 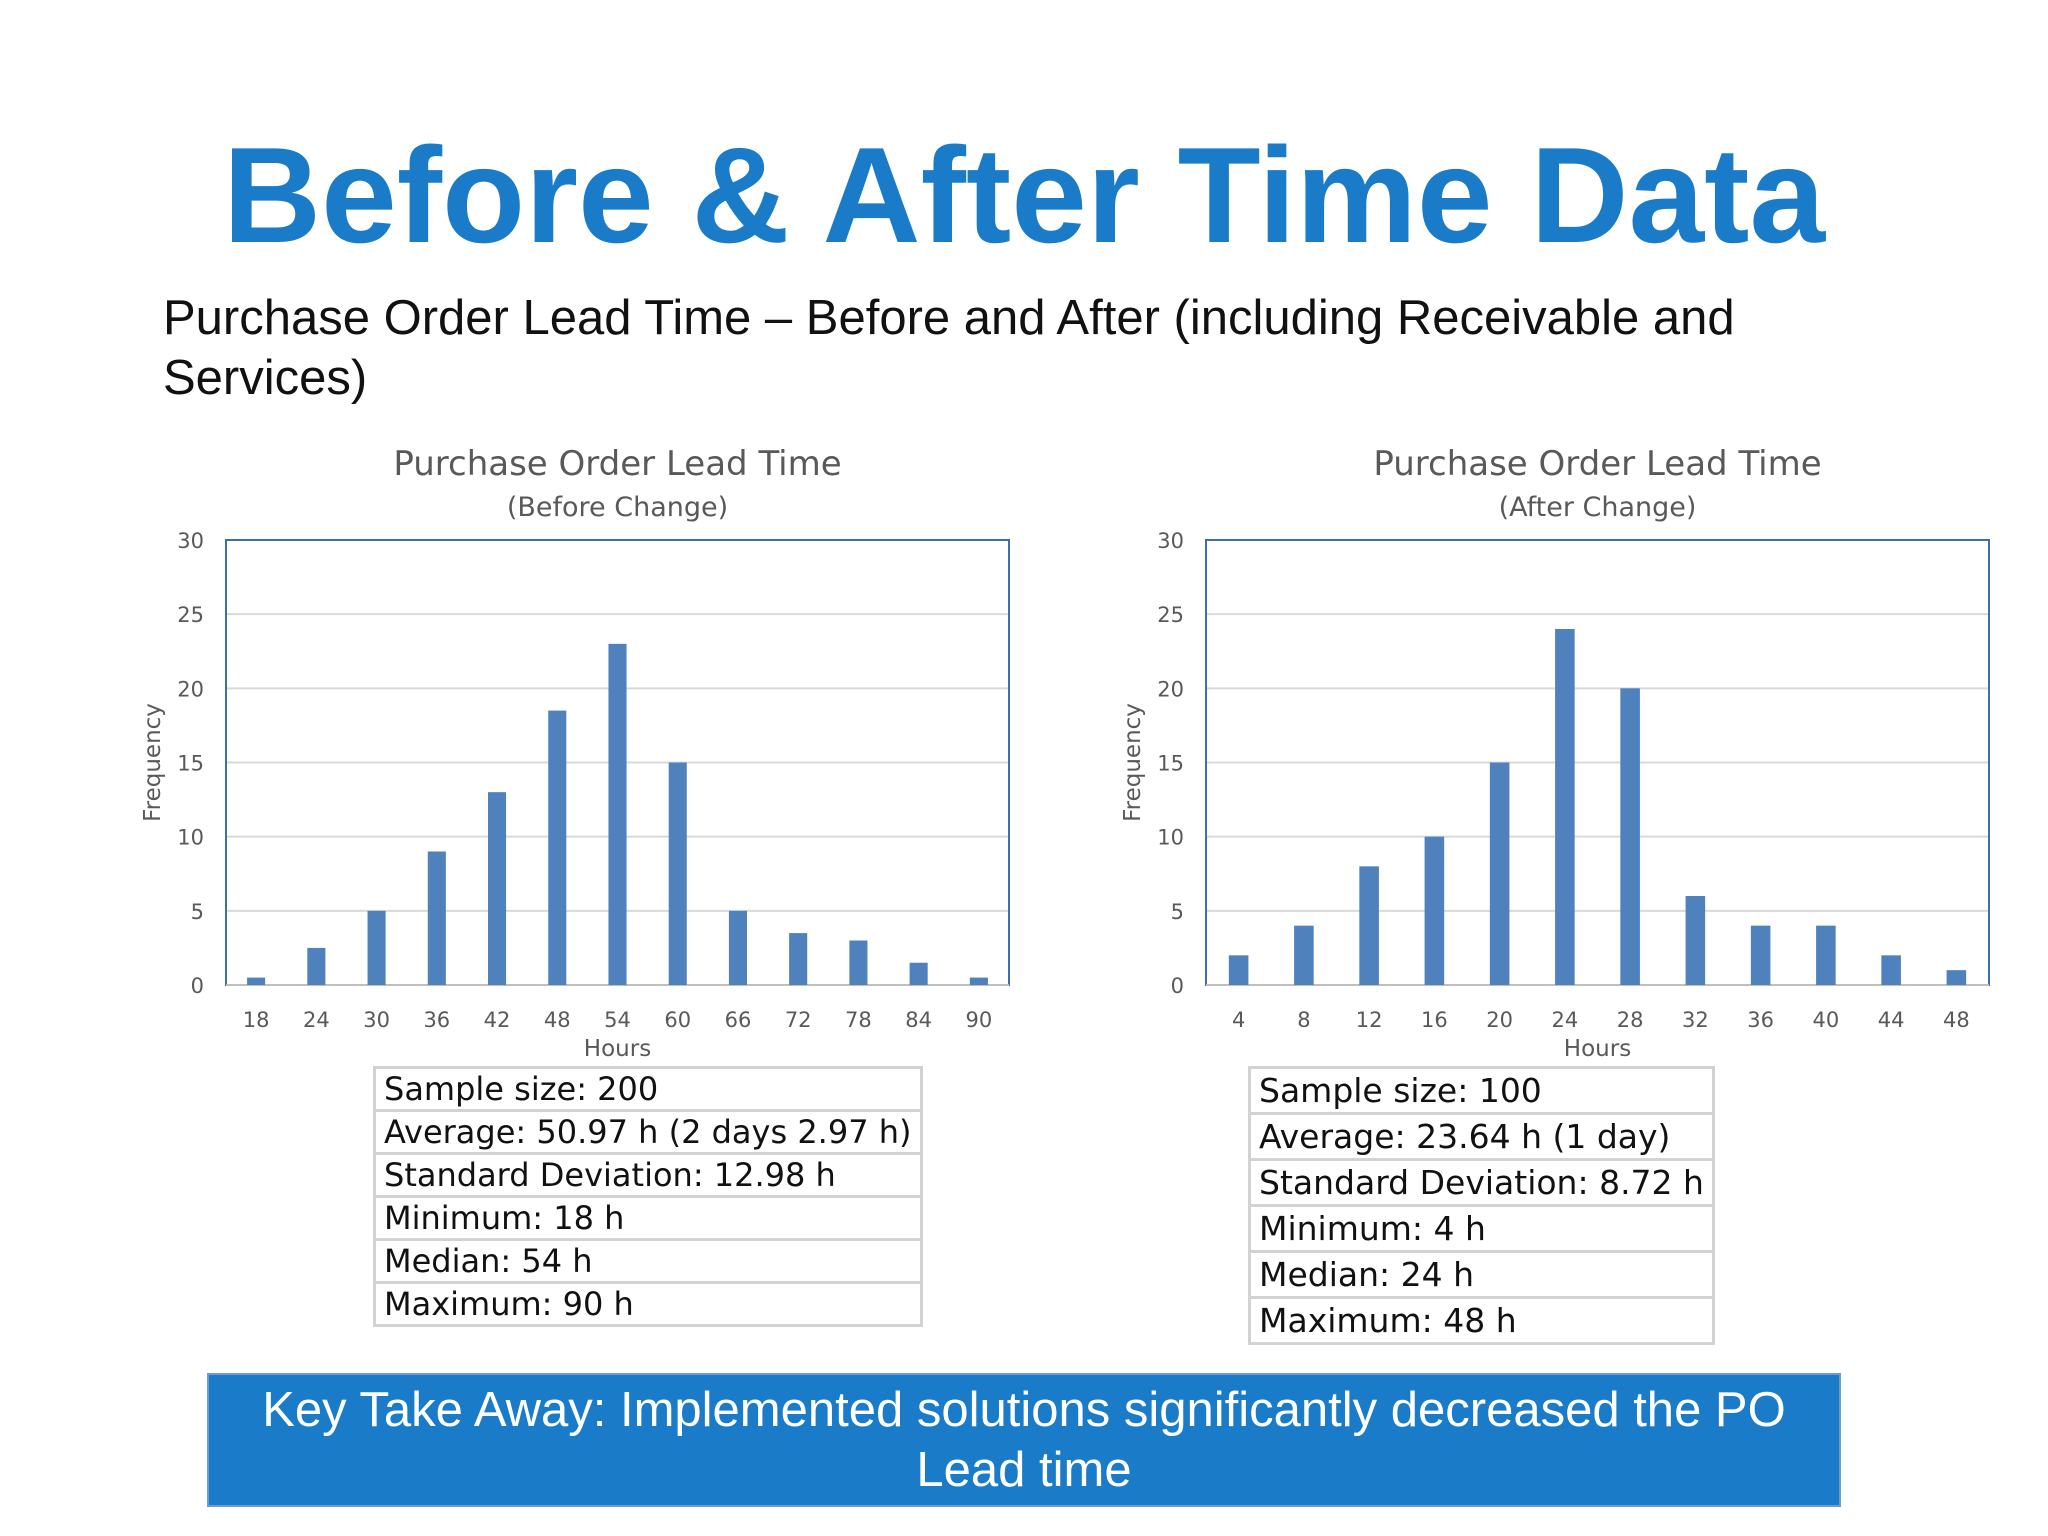 What do you see at coordinates (648, 1132) in the screenshot?
I see `stat-average: Average: 50.97 h (2 days 2.97 h)` at bounding box center [648, 1132].